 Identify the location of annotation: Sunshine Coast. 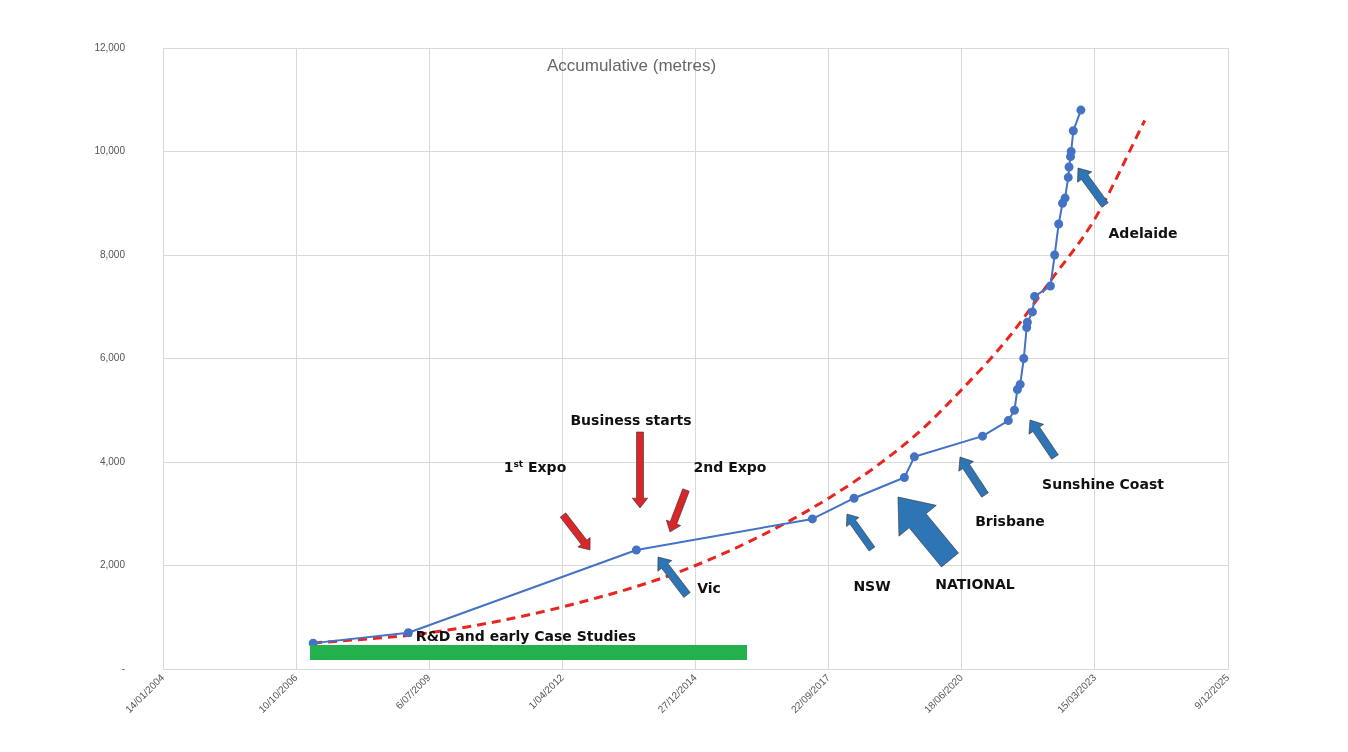
(1103, 484).